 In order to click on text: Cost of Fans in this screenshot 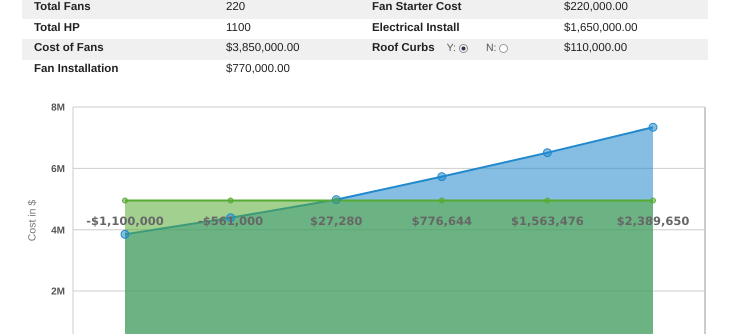, I will do `click(69, 48)`.